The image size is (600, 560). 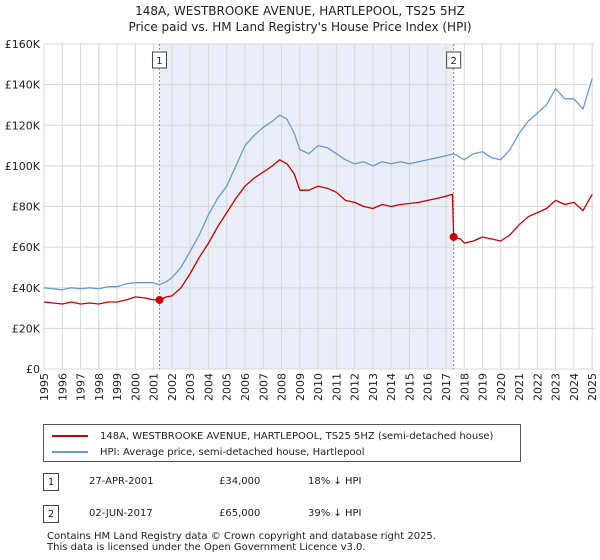 I want to click on y-tick-label: £60K, so click(x=26, y=247).